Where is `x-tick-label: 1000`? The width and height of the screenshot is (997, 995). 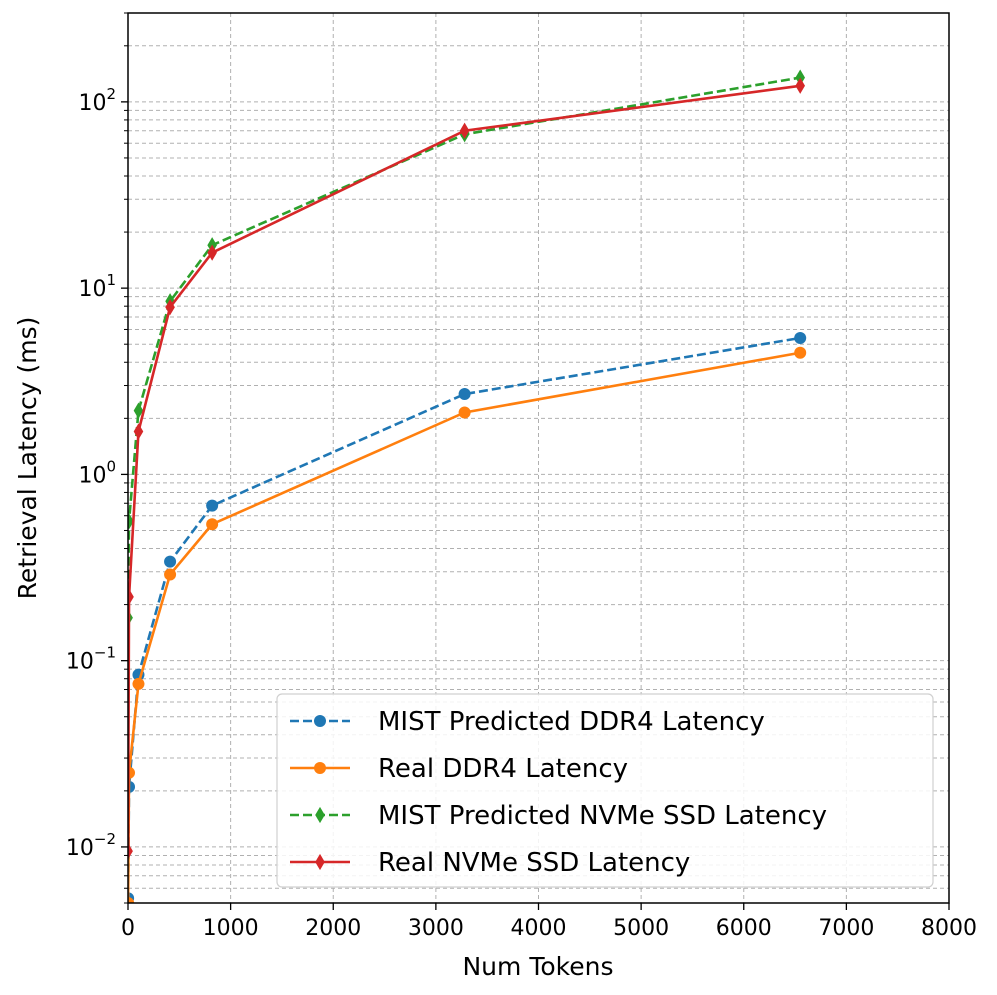
x-tick-label: 1000 is located at coordinates (231, 928).